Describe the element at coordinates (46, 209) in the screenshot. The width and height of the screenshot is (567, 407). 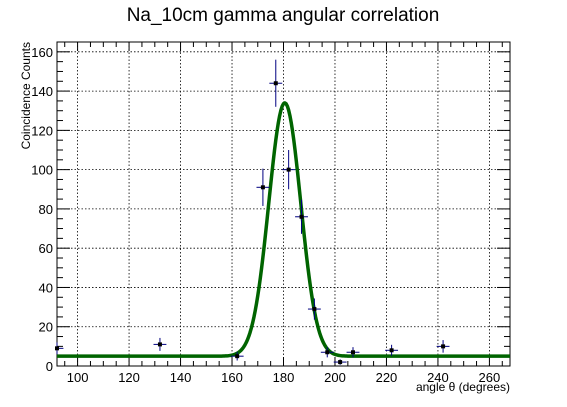
I see `y-tick-label: 80` at that location.